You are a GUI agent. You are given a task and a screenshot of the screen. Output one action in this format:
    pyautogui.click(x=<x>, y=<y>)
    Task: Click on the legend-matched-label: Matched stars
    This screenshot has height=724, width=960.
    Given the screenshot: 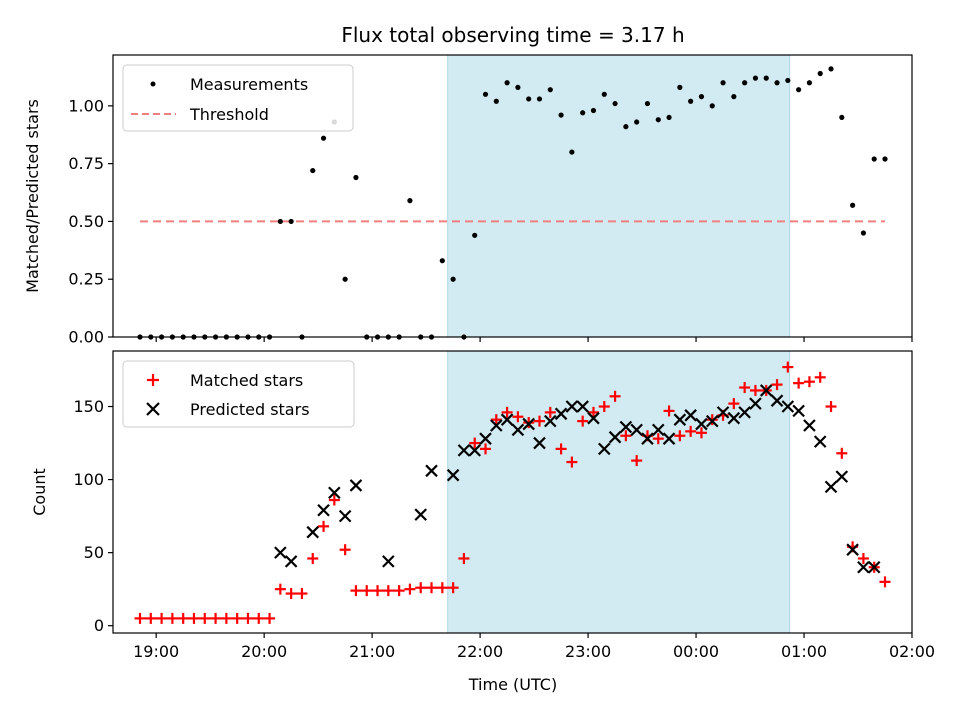 What is the action you would take?
    pyautogui.click(x=246, y=380)
    